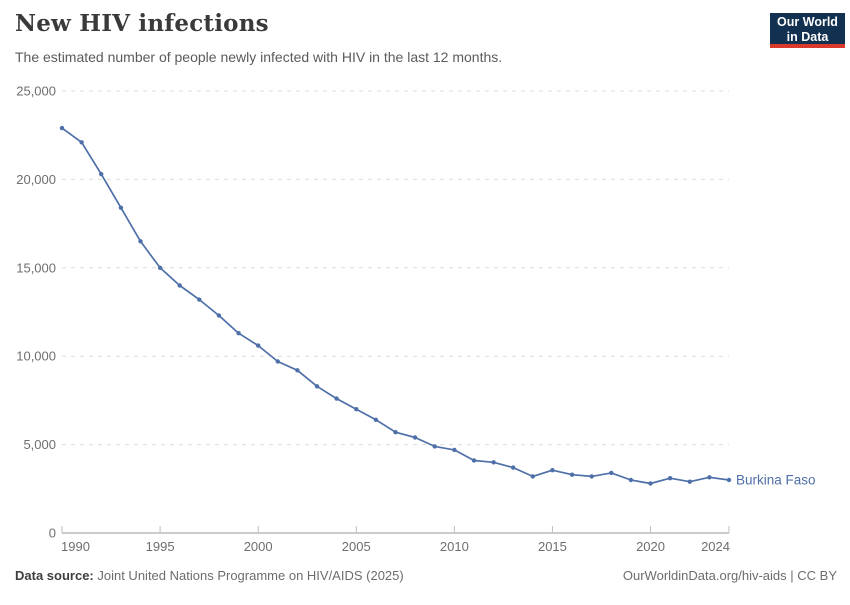 This screenshot has height=605, width=850. I want to click on y-tick-label: 5,000, so click(39, 444).